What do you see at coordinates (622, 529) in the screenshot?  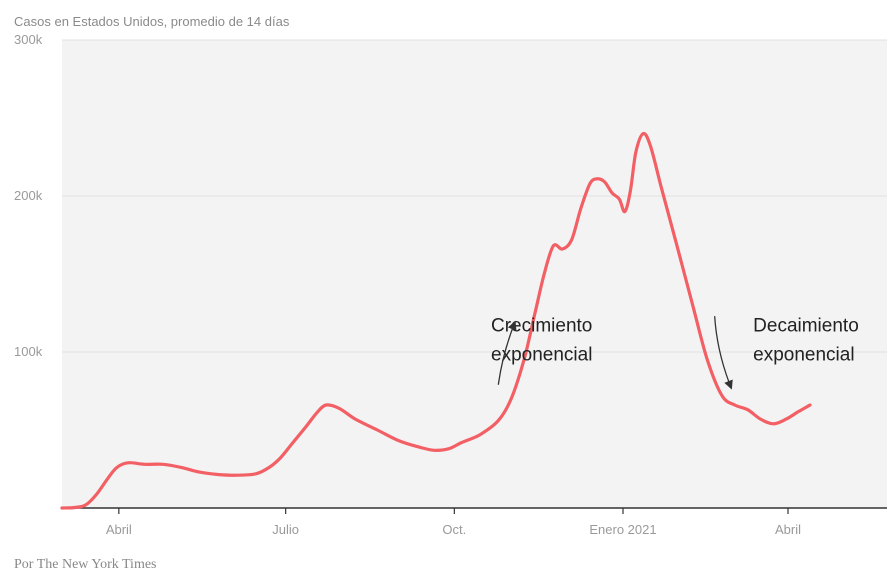 I see `x-tick-label: Enero 2021` at bounding box center [622, 529].